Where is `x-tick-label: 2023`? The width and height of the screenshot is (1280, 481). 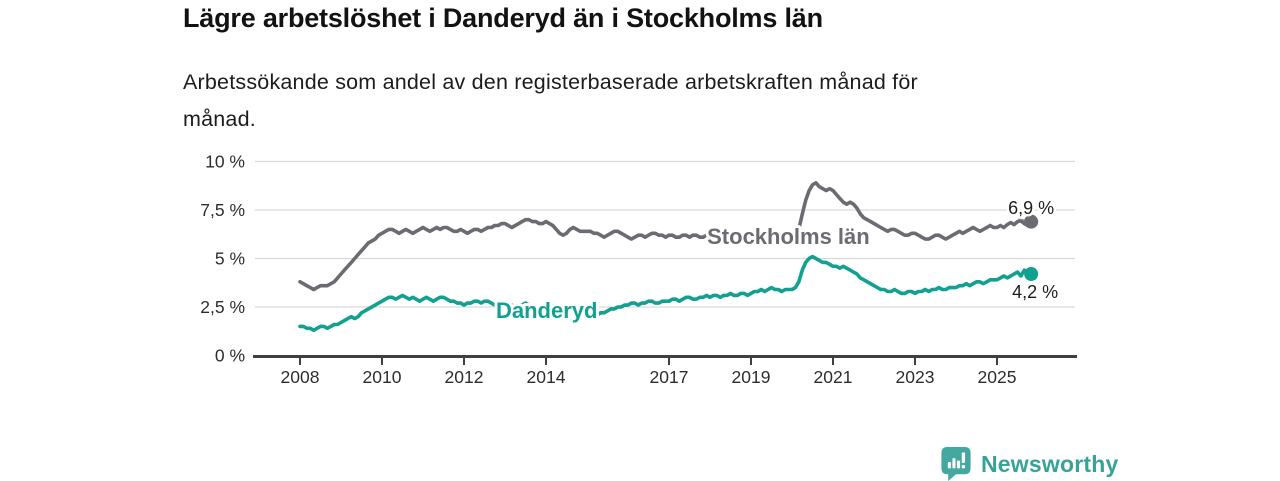
x-tick-label: 2023 is located at coordinates (915, 377).